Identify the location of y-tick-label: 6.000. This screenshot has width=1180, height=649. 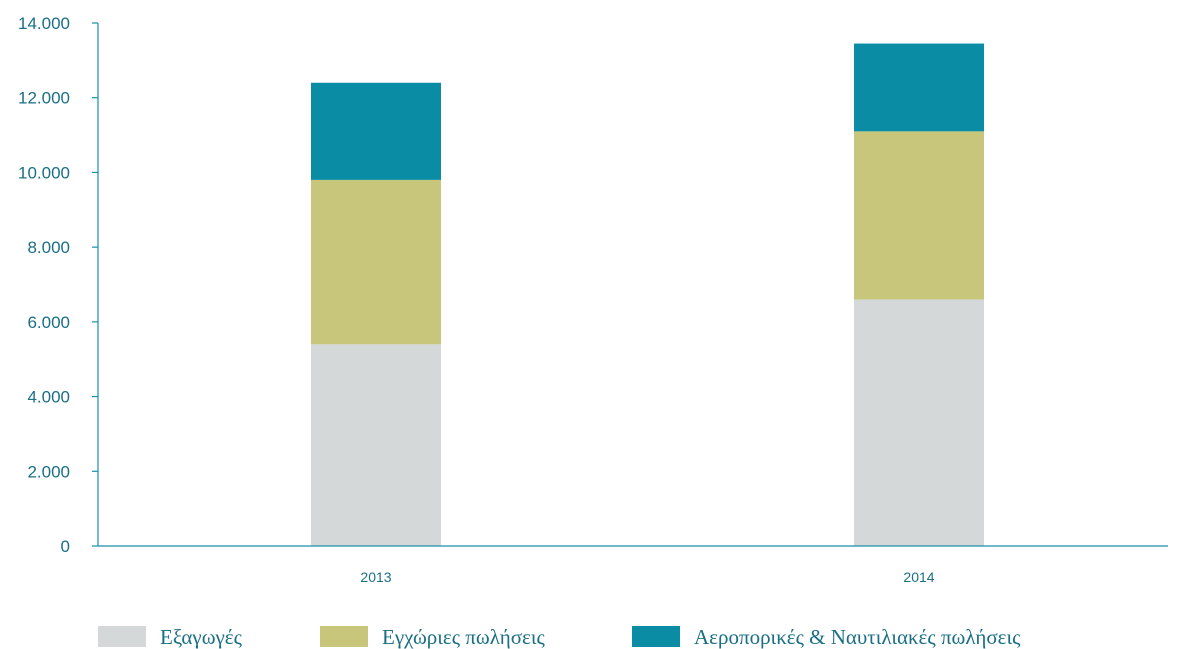
(48, 322).